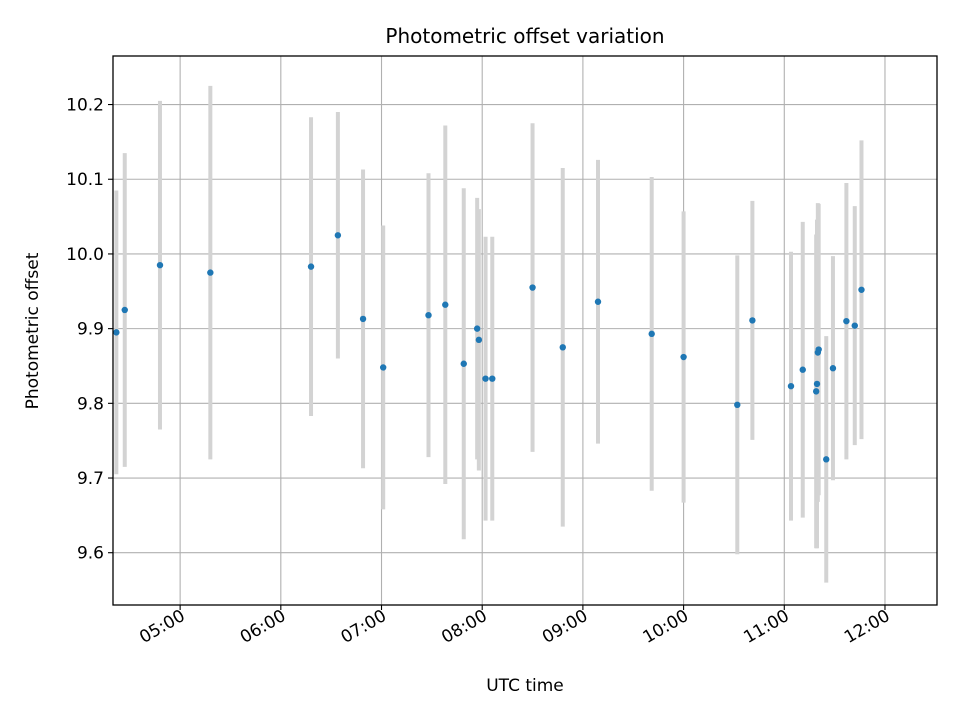  What do you see at coordinates (90, 479) in the screenshot?
I see `y-tick-label: 9.7` at bounding box center [90, 479].